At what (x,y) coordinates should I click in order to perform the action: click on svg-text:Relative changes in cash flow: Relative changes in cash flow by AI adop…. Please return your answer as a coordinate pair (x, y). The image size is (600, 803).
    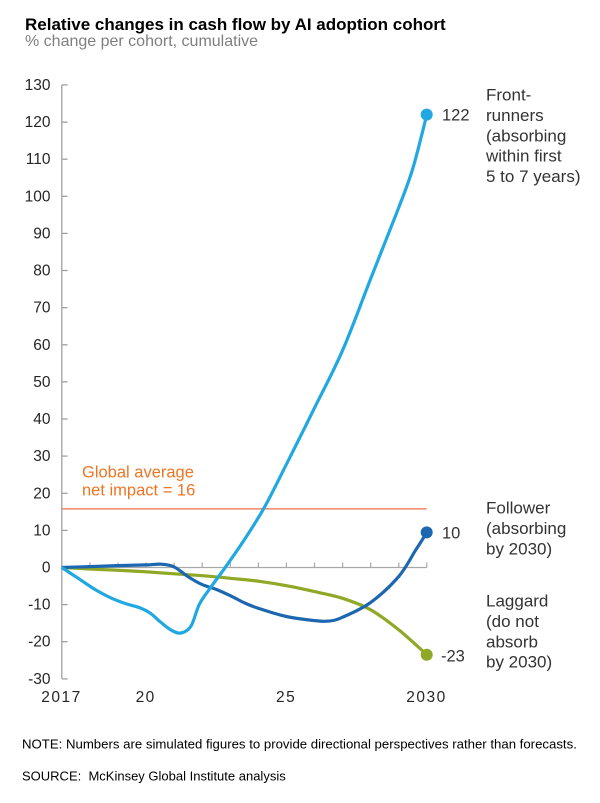
    Looking at the image, I should click on (235, 24).